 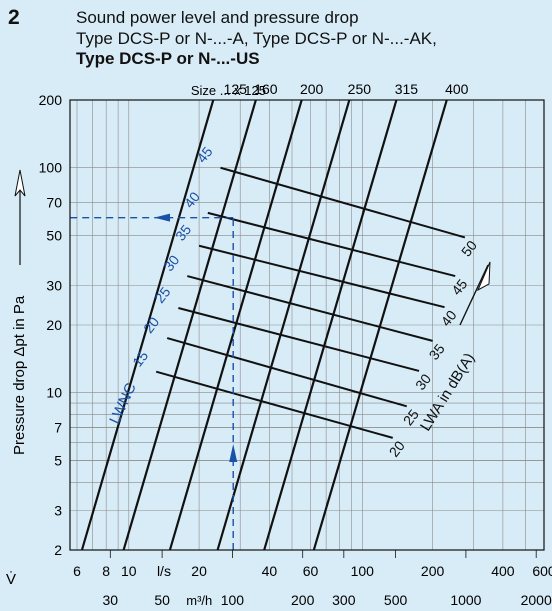 I want to click on y-axis-arrow-head, so click(x=20, y=183).